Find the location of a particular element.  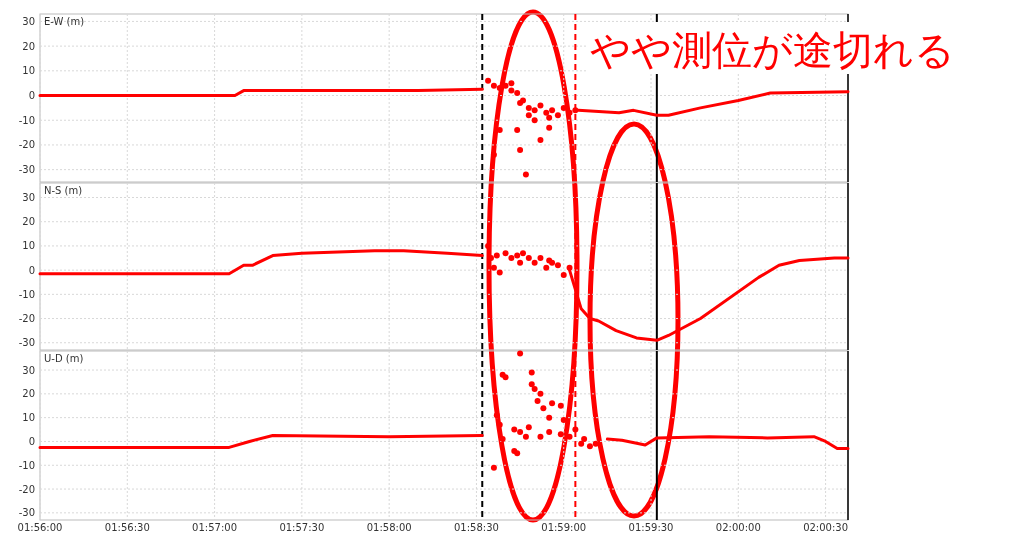

x-tick-label: 02:00:00 is located at coordinates (738, 527).